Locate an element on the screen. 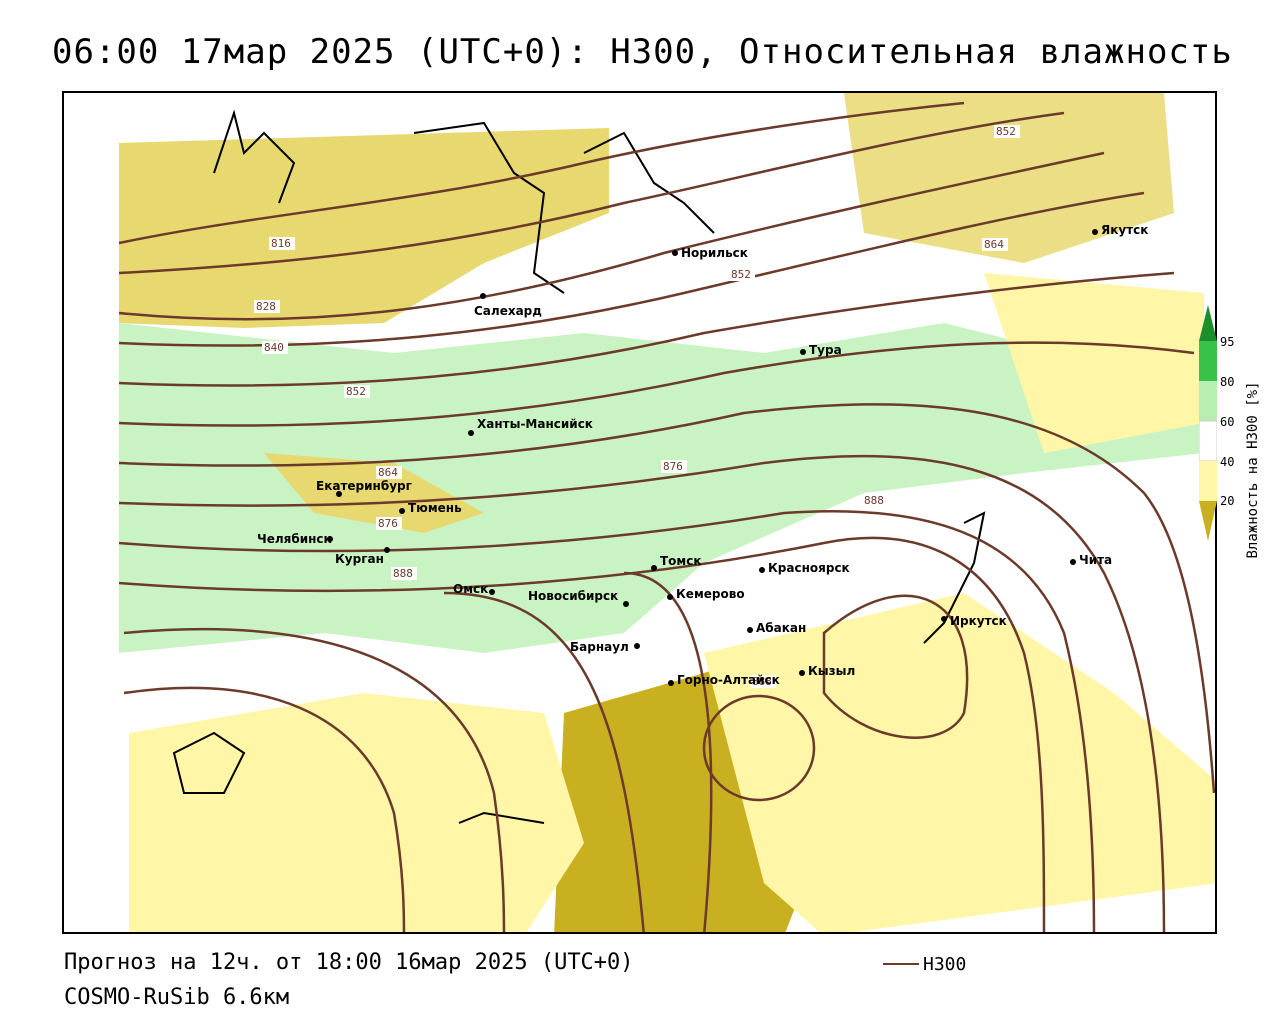 Image resolution: width=1280 pixels, height=1024 pixels. moist-area-east is located at coordinates (1094, 363).